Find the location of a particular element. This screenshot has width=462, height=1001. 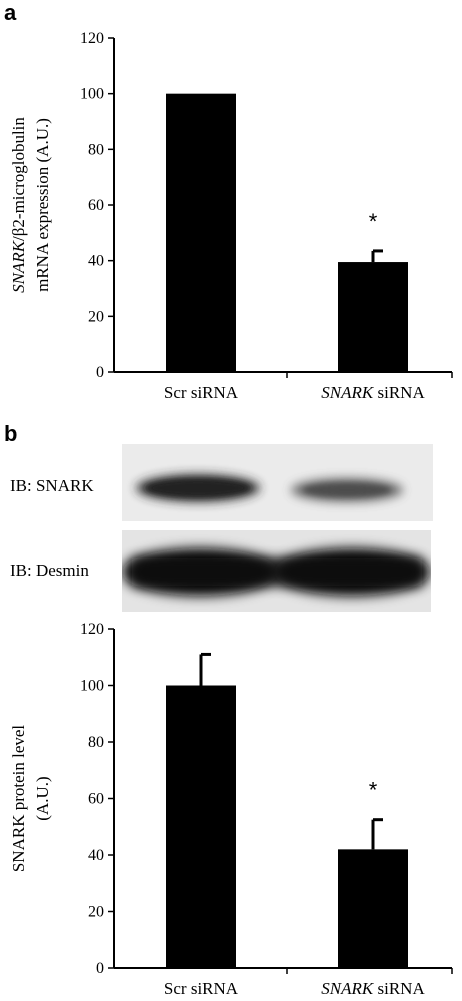

y-axis-label-line-2: mRNA expression (A.U.) is located at coordinates (42, 205).